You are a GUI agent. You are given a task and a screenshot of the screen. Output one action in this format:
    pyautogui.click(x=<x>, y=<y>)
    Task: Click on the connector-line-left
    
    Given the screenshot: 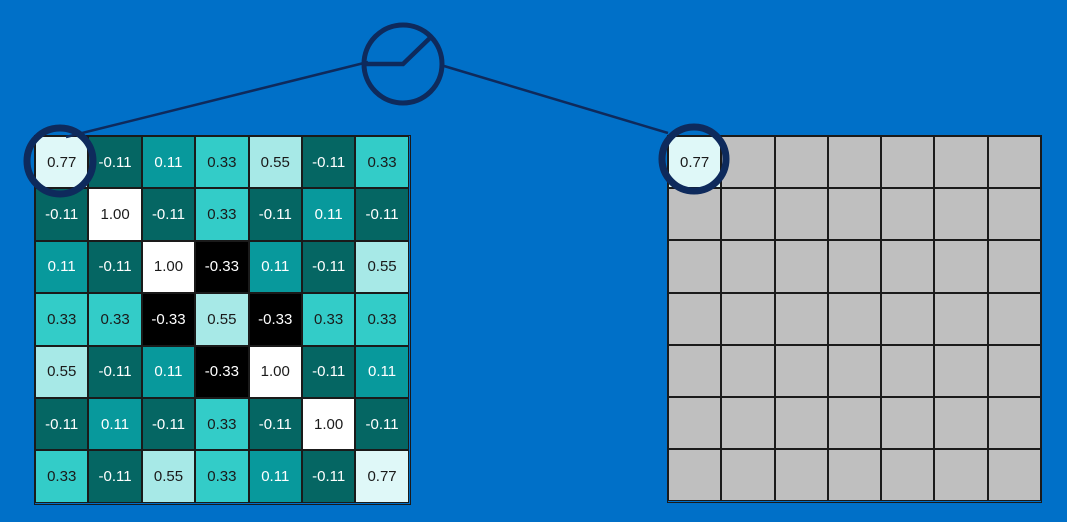 What is the action you would take?
    pyautogui.click(x=217, y=99)
    